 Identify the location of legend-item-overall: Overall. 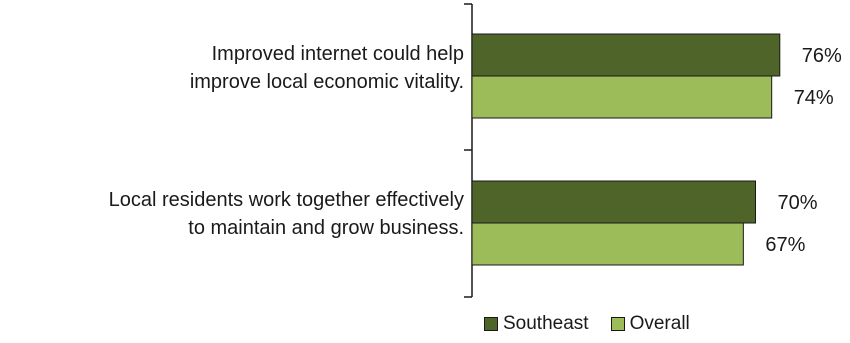
(650, 324).